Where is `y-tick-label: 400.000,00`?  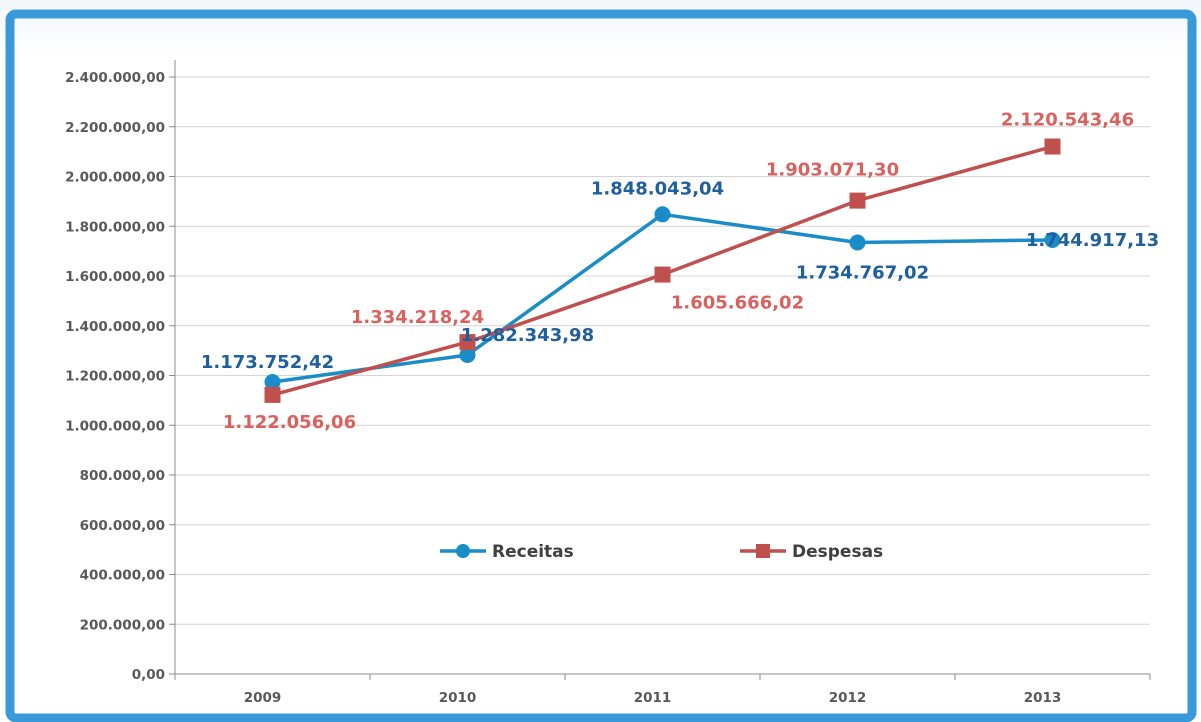
y-tick-label: 400.000,00 is located at coordinates (122, 576).